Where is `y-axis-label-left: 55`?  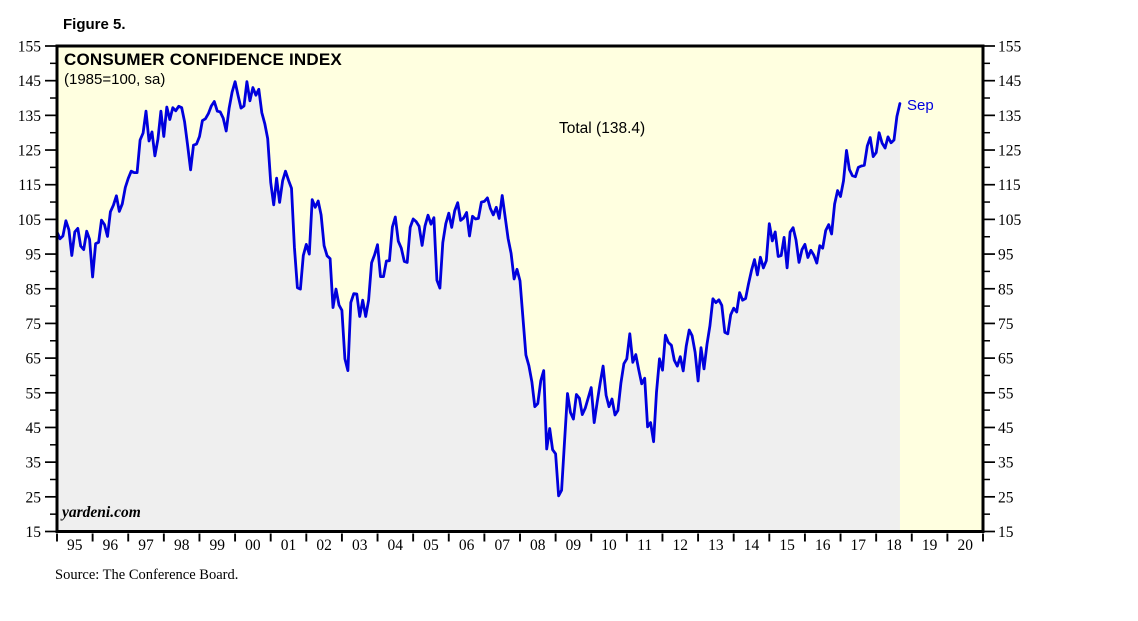
y-axis-label-left: 55 is located at coordinates (34, 393).